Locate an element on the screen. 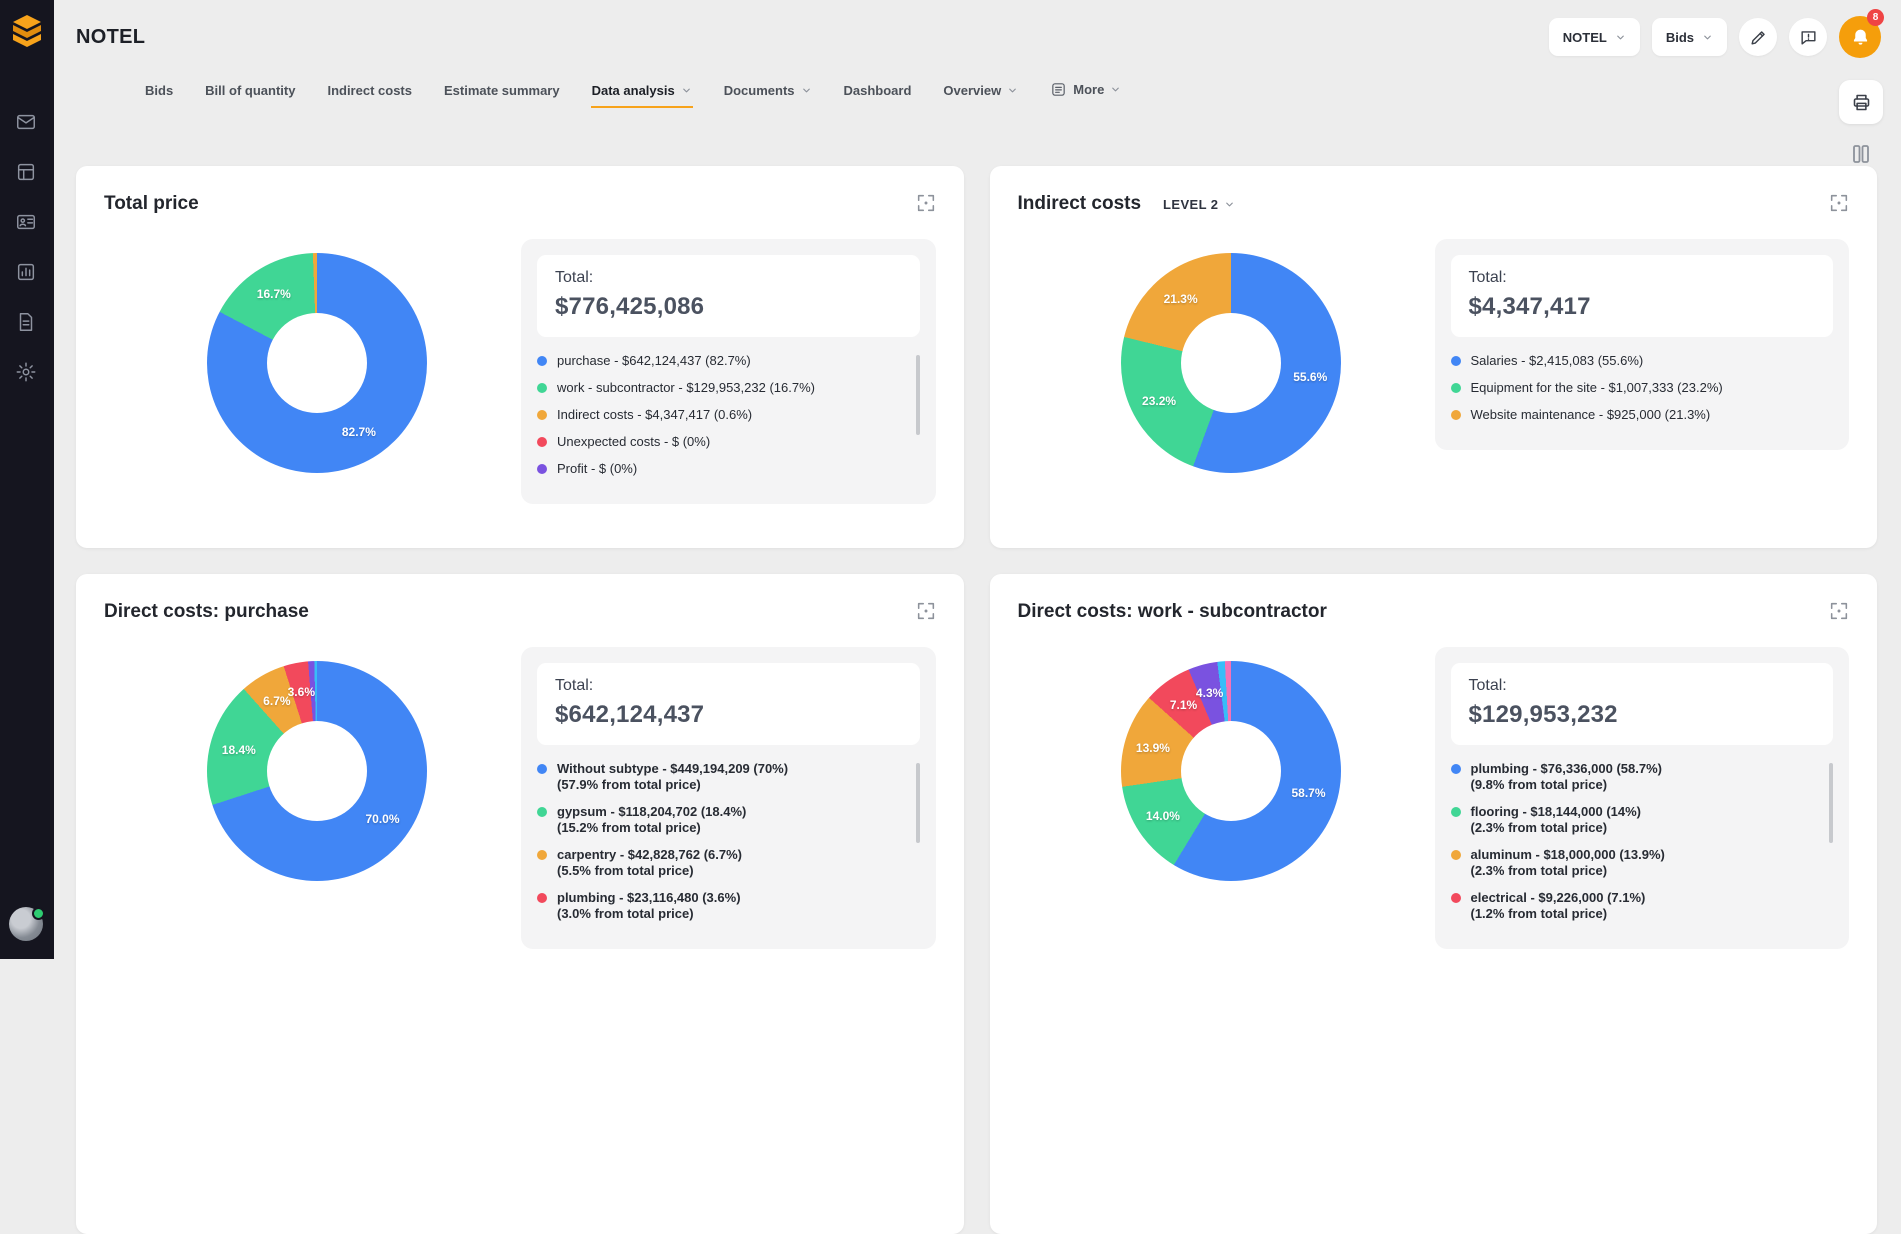 Image resolution: width=1901 pixels, height=1234 pixels. total-value: $129,953,232 is located at coordinates (1543, 714).